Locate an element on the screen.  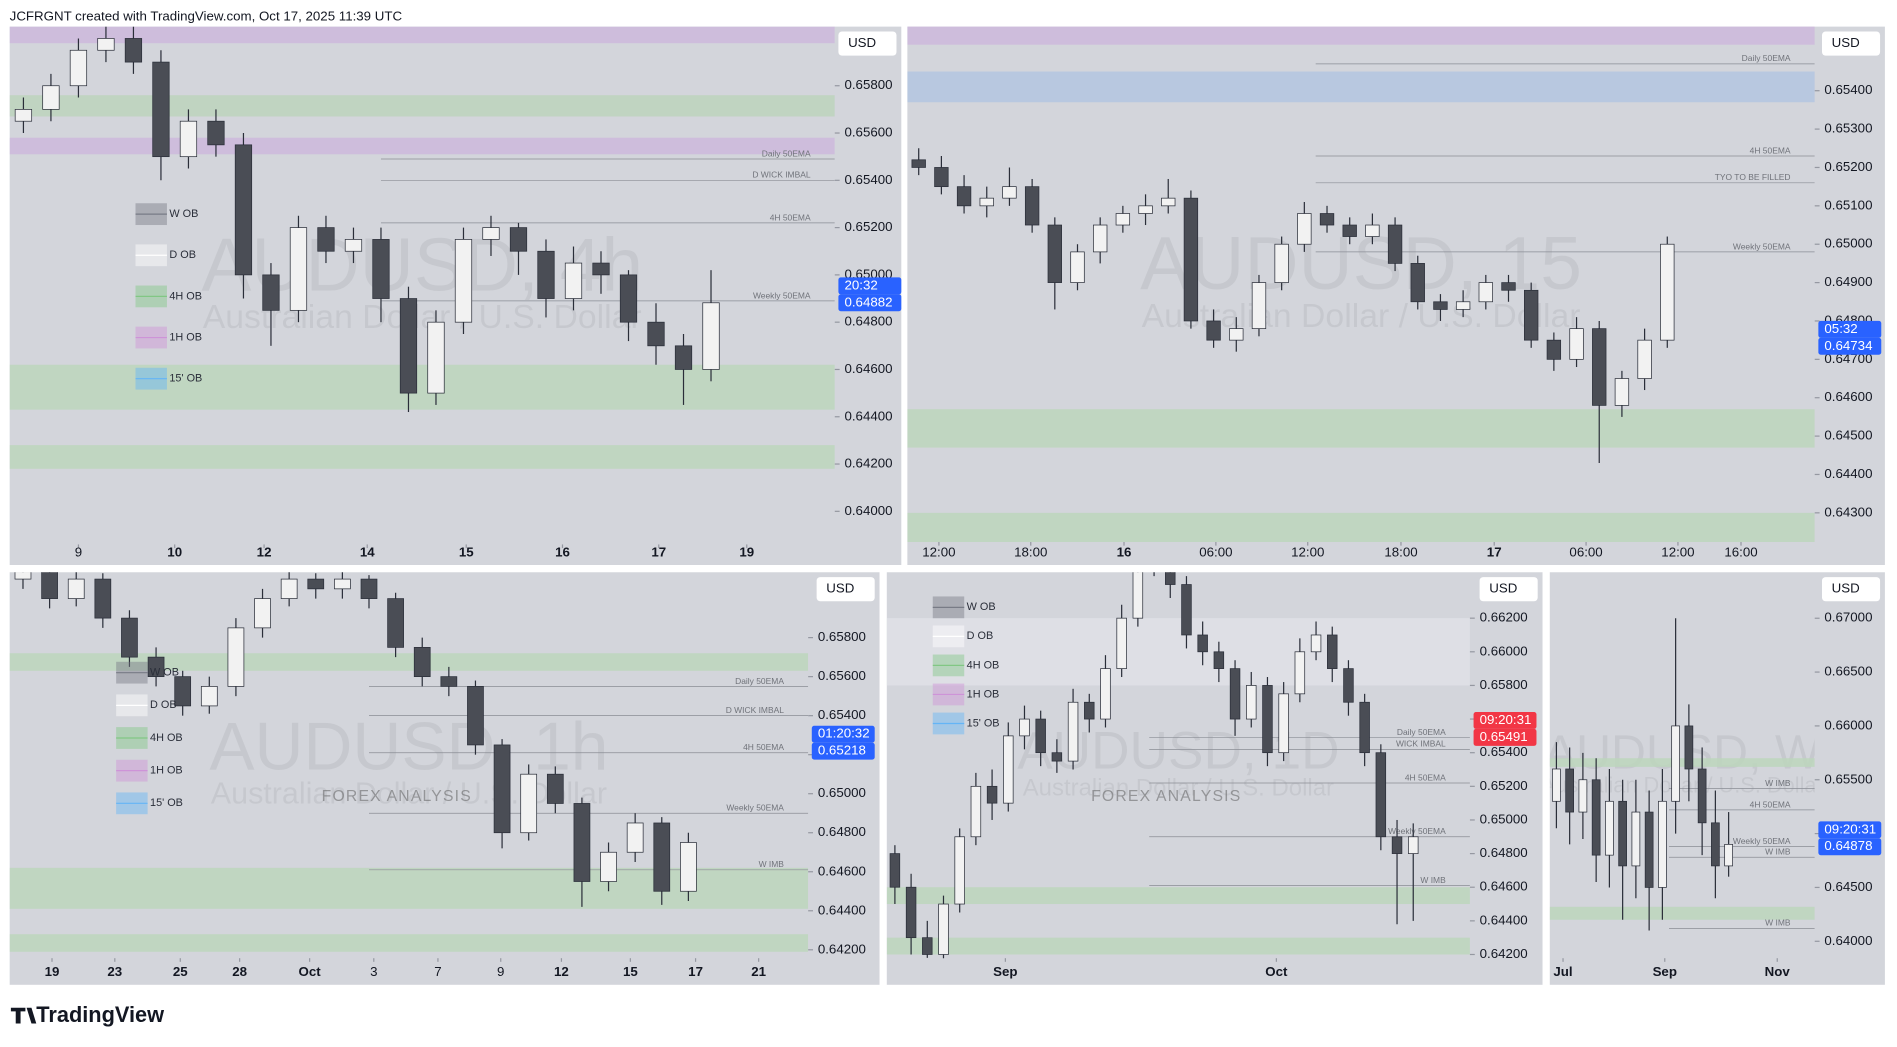
x-tick-label: Sep is located at coordinates (1005, 971).